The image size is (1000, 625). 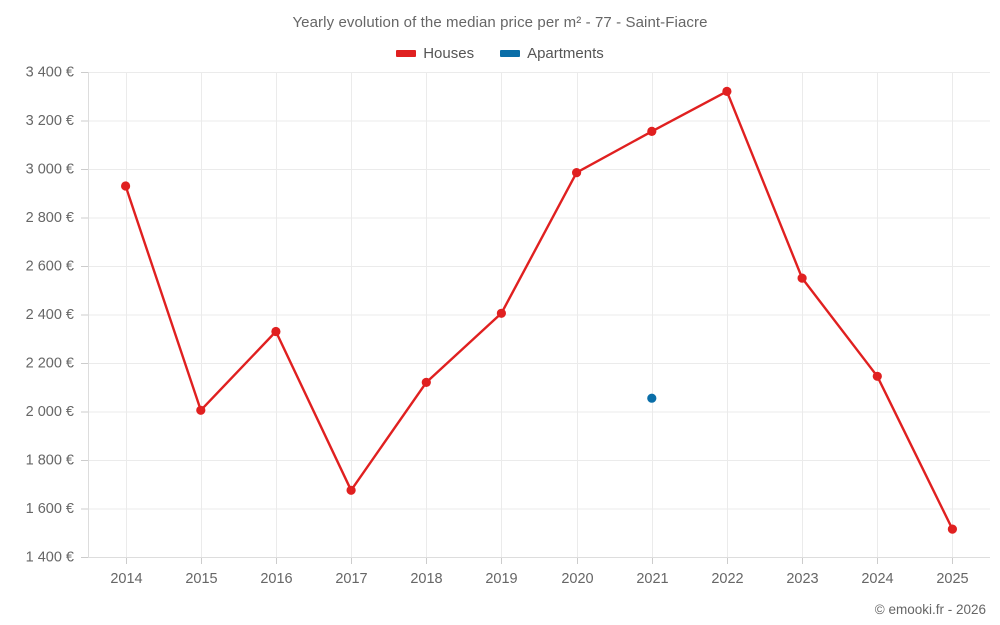 I want to click on legend-swatch-apartments, so click(x=510, y=53).